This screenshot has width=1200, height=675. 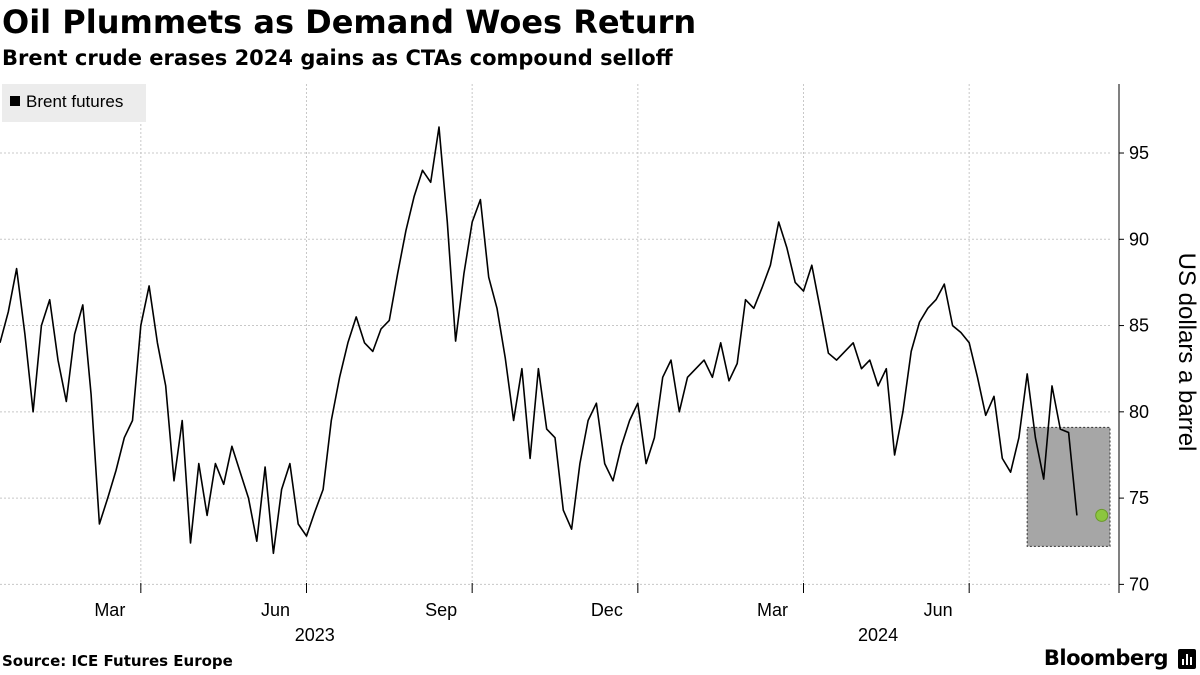 I want to click on bloomberg-logo: Bloomberg, so click(x=1106, y=658).